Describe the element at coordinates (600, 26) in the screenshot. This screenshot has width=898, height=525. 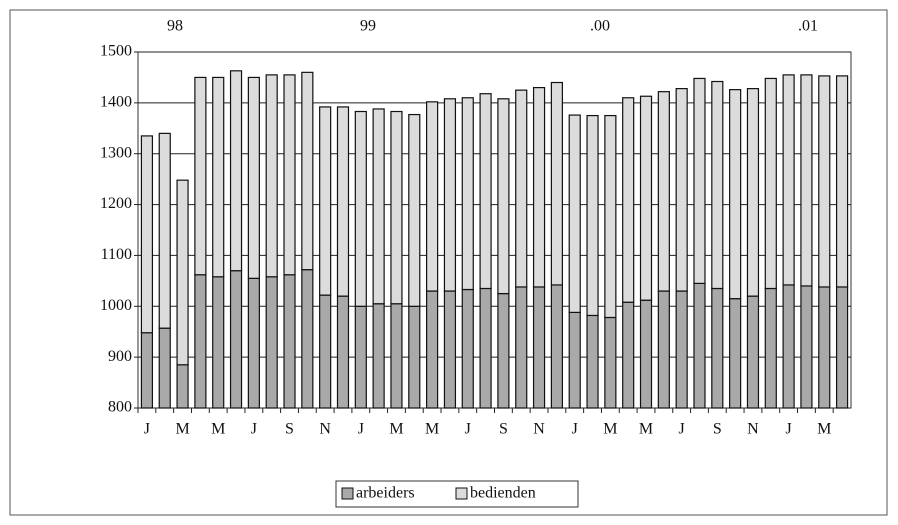
I see `year-label: .00` at that location.